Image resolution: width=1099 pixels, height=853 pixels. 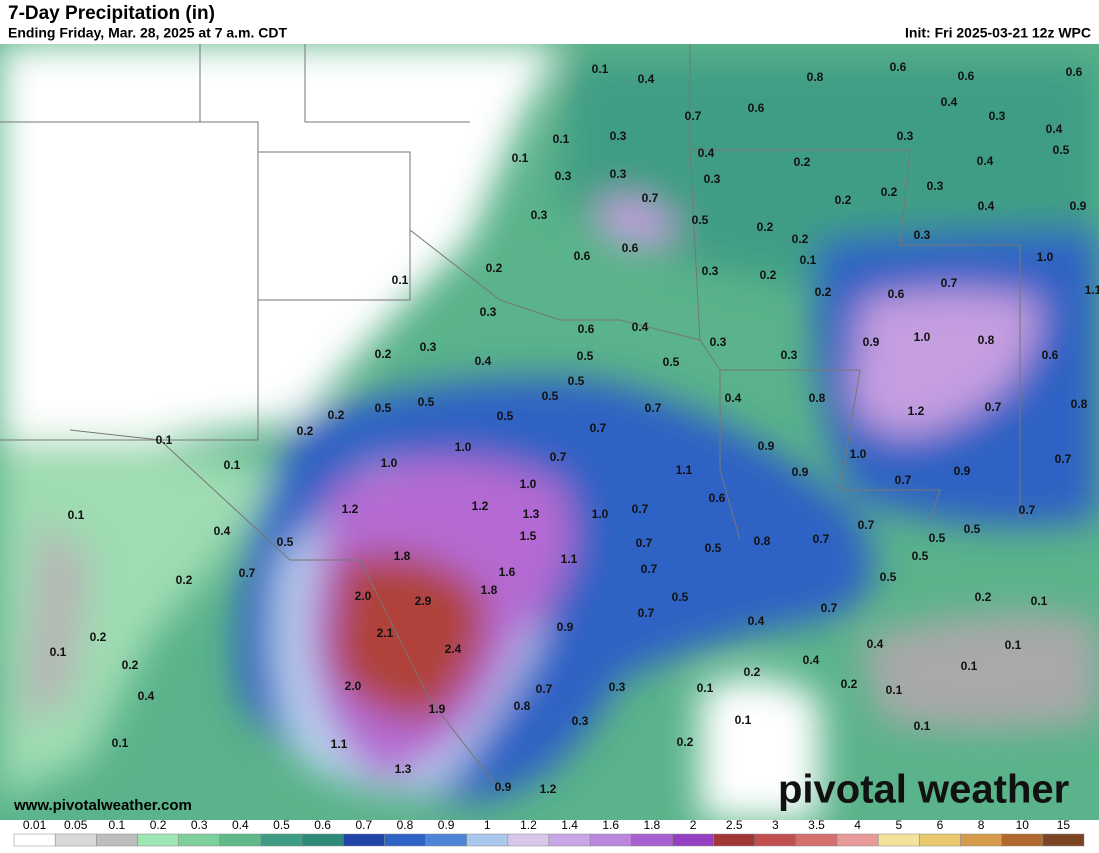 I want to click on legend-label: 3, so click(x=775, y=825).